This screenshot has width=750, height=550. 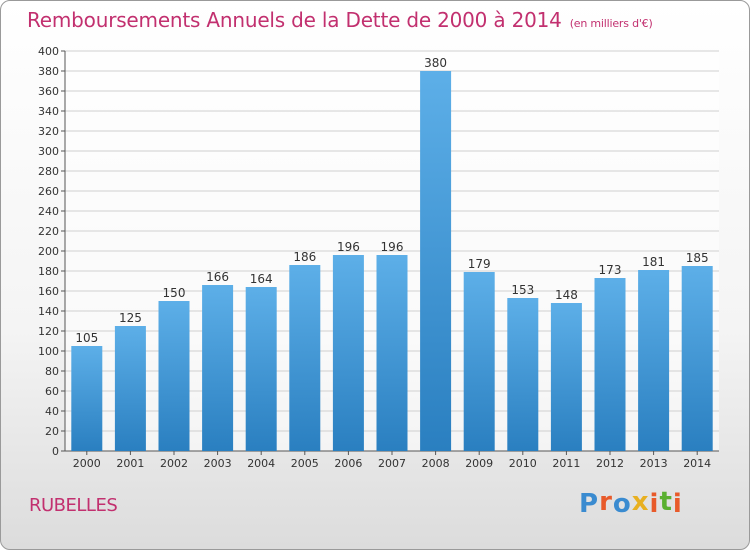 I want to click on proxiti-logo: Proxiti, so click(x=631, y=503).